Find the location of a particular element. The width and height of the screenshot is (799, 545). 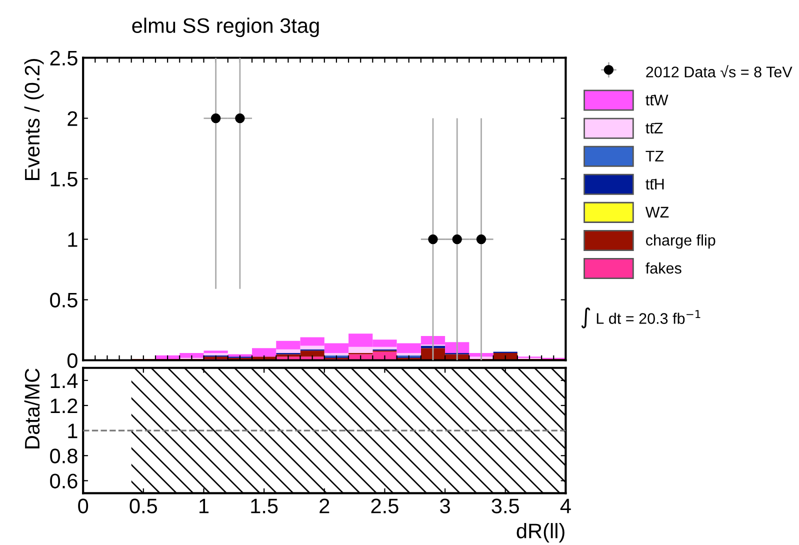

legend-label: WZ is located at coordinates (657, 212).